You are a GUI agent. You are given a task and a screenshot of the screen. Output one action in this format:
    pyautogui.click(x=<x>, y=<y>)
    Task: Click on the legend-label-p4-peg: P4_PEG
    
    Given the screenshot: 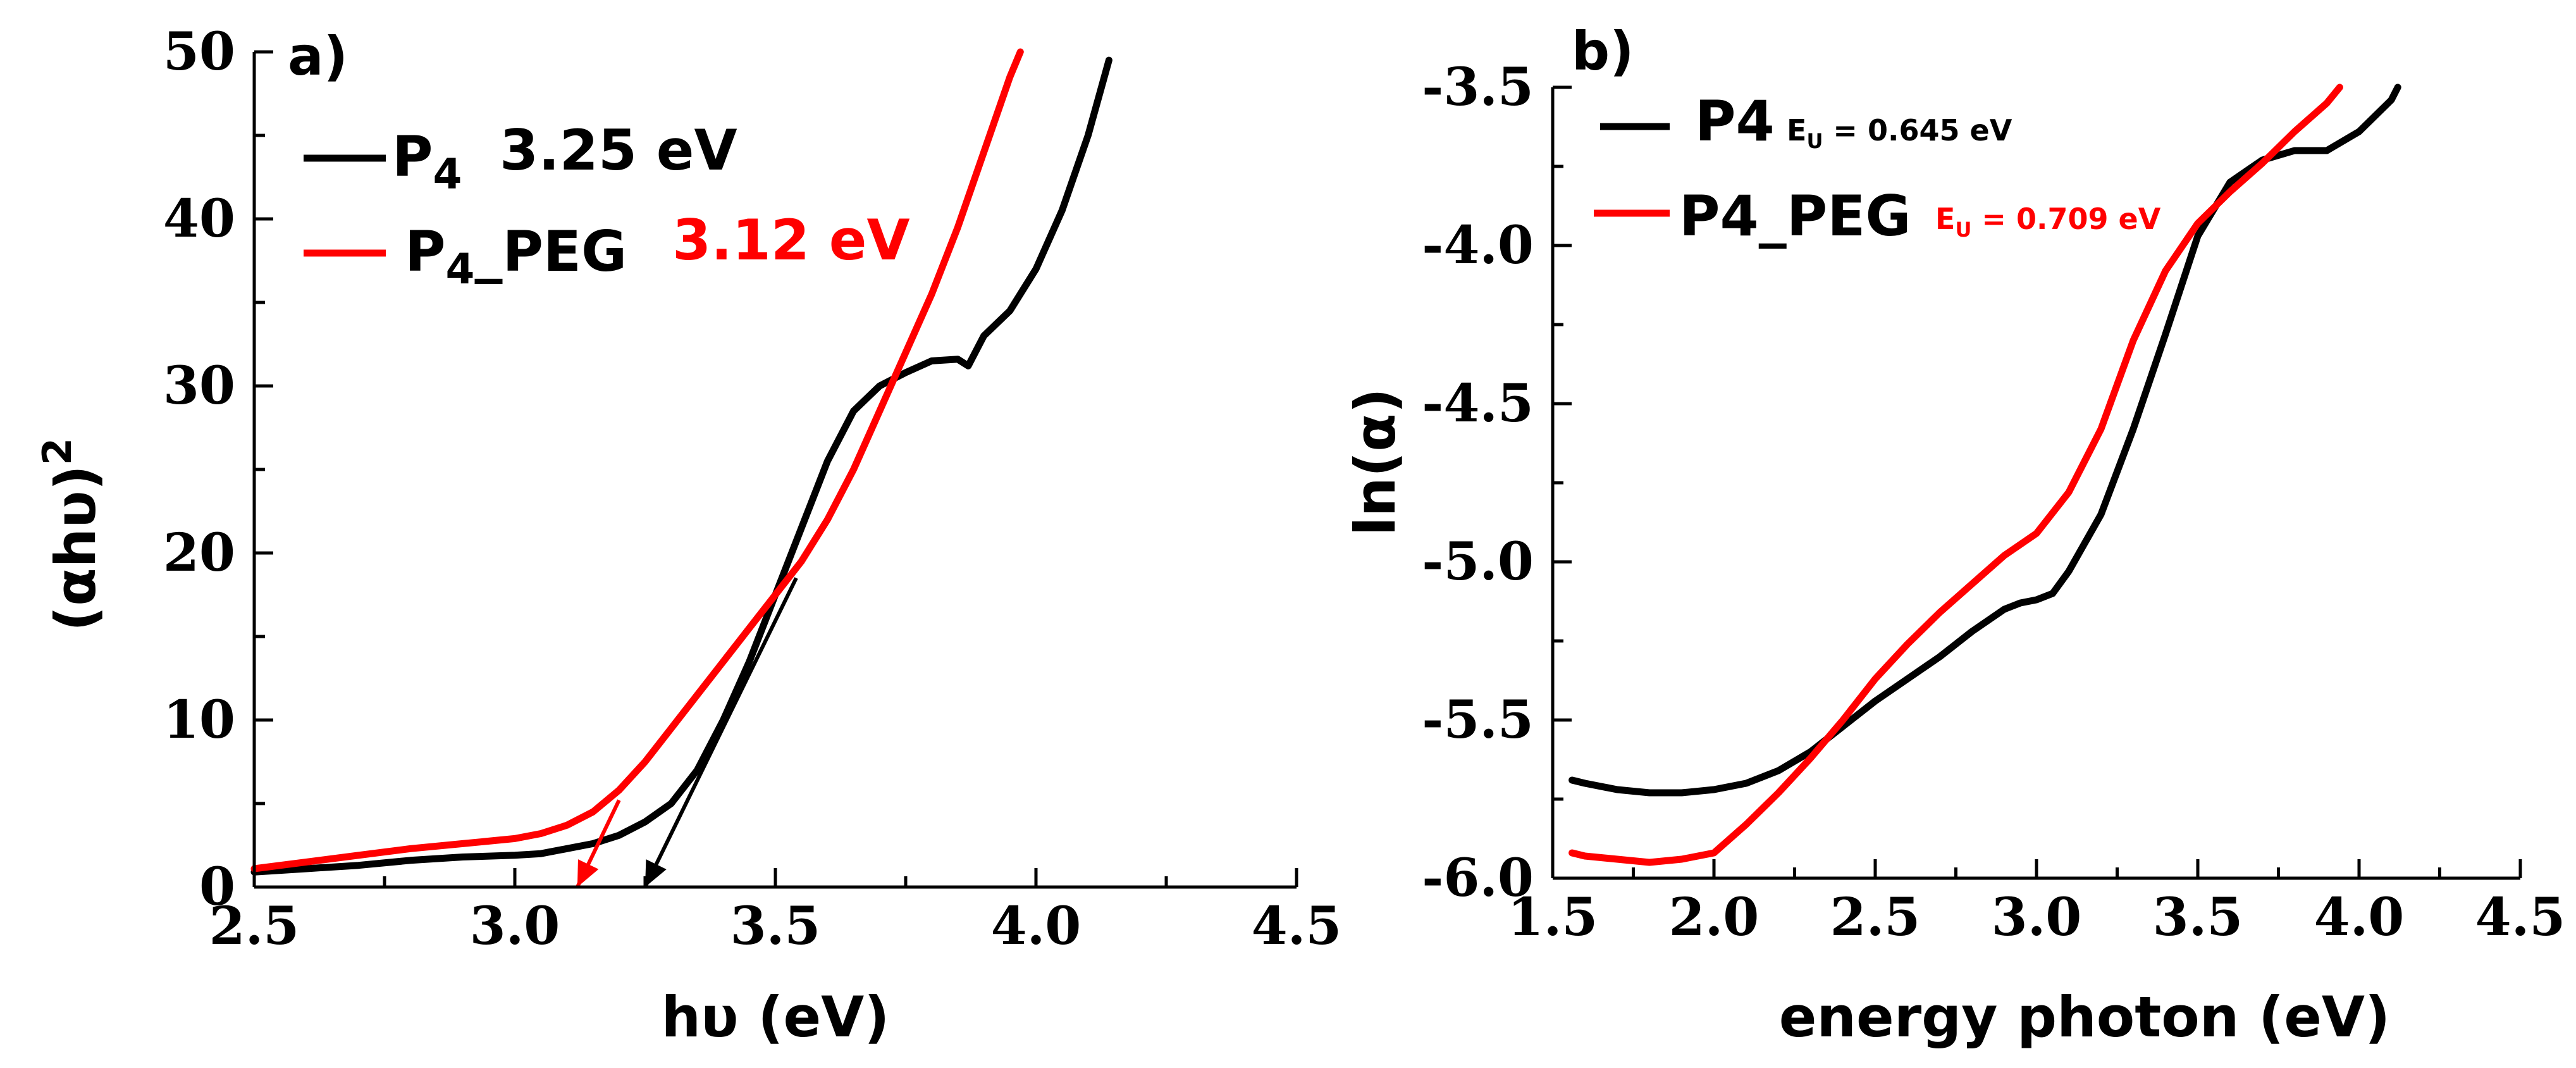 What is the action you would take?
    pyautogui.click(x=516, y=257)
    